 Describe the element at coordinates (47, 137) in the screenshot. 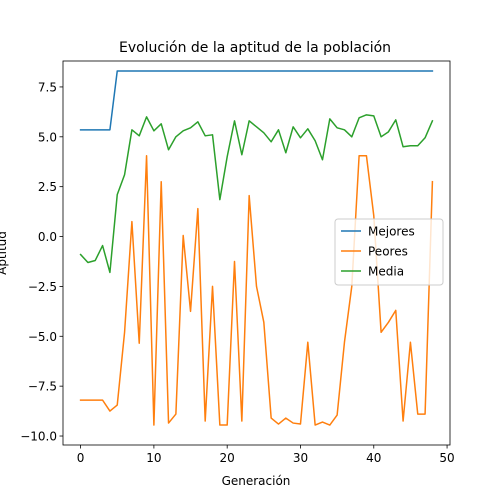

I see `y-tick-label: 5.0` at that location.